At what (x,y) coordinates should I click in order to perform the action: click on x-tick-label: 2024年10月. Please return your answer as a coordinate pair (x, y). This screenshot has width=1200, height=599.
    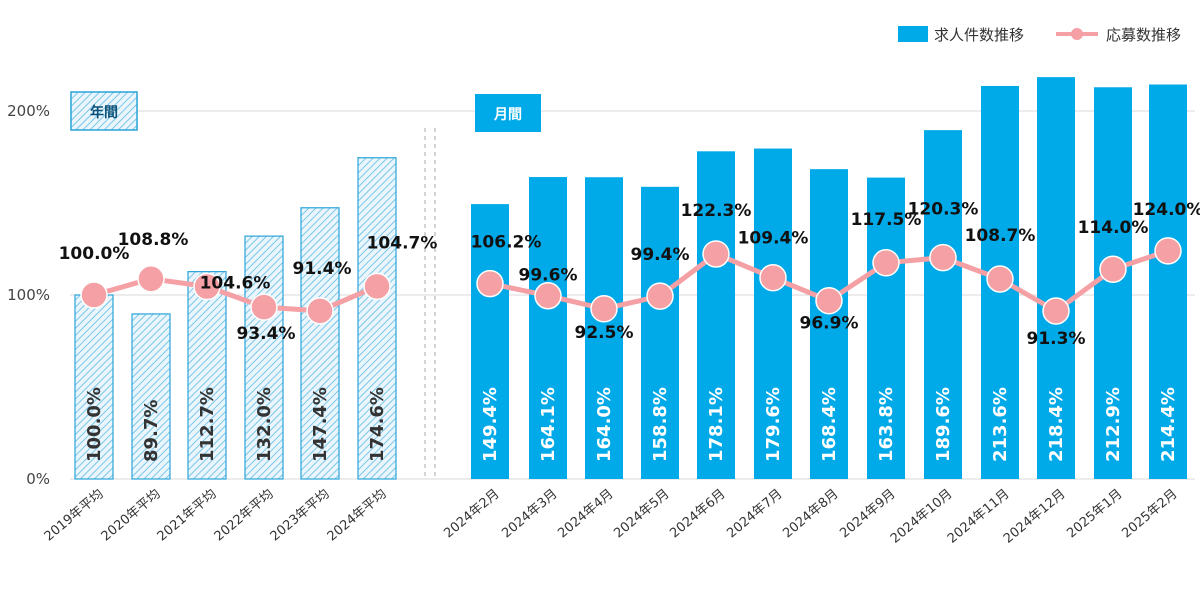
    Looking at the image, I should click on (922, 517).